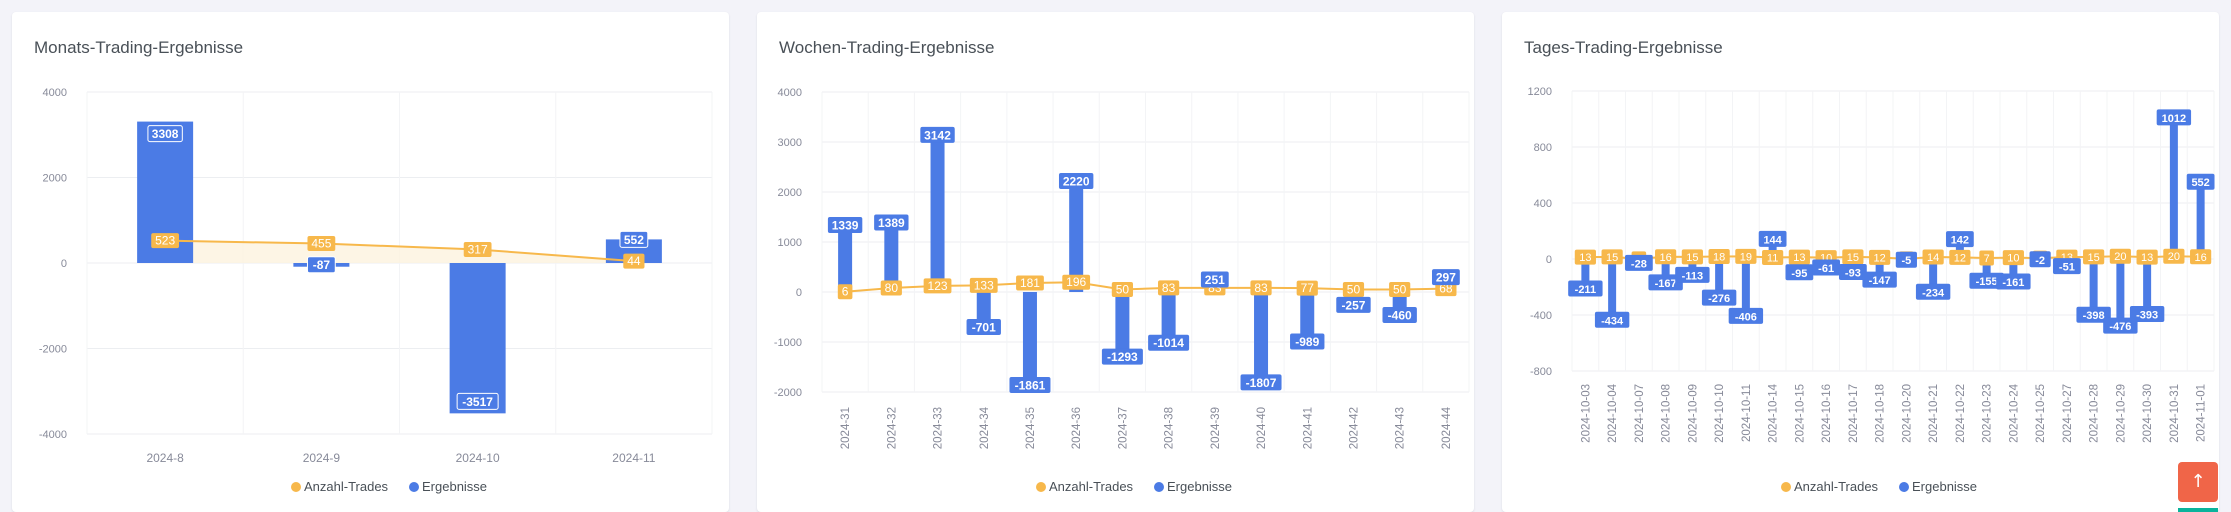  Describe the element at coordinates (634, 261) in the screenshot. I see `trades-data-label: 44` at that location.